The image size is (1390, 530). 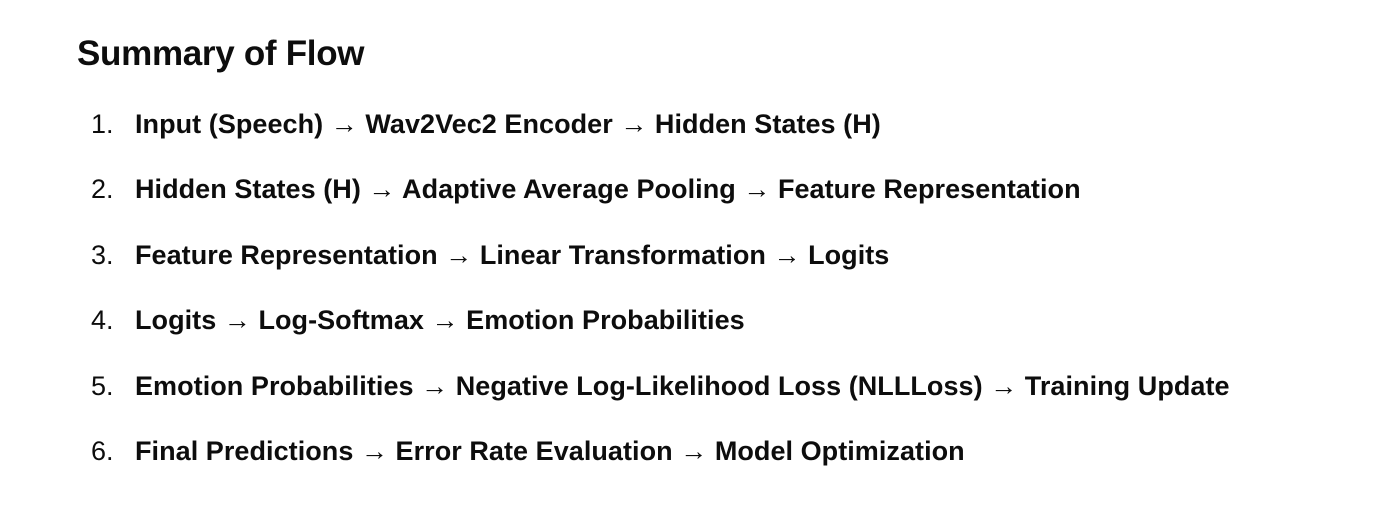 What do you see at coordinates (221, 53) in the screenshot?
I see `section-heading: Summary of Flow` at bounding box center [221, 53].